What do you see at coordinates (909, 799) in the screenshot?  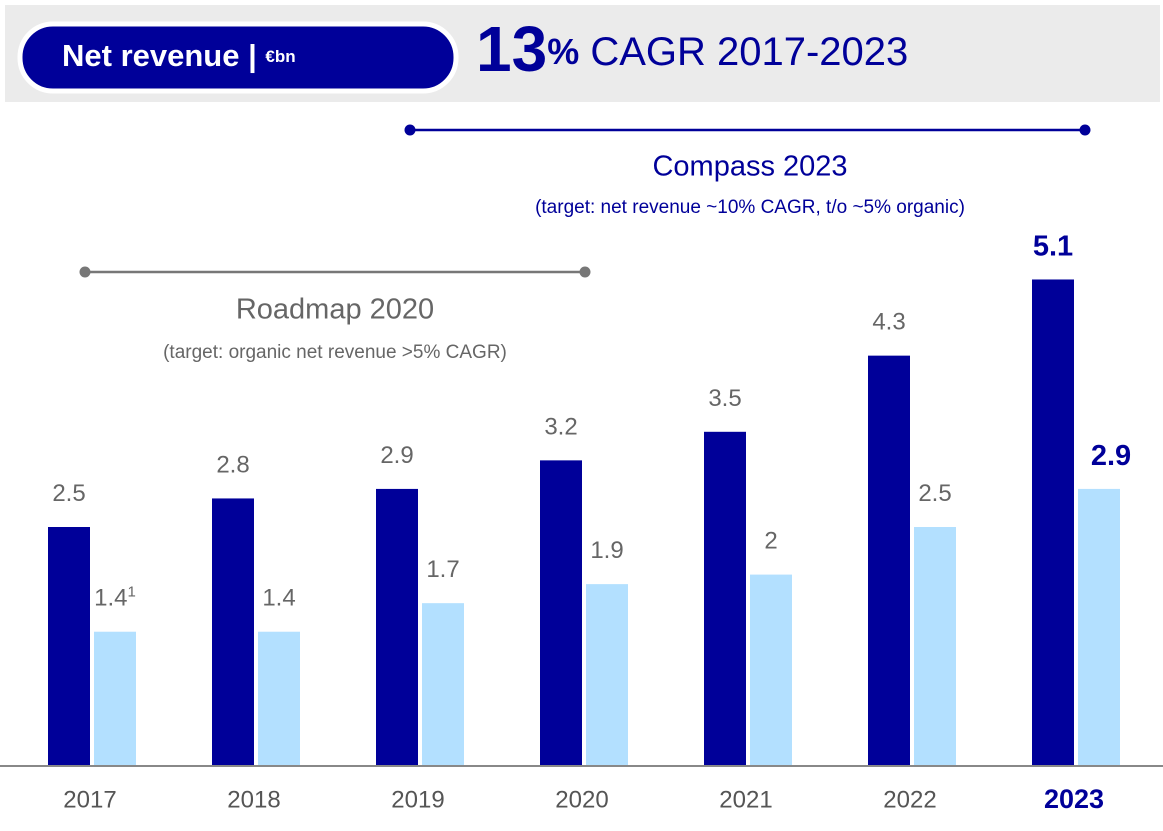 I see `x-tick-label: 2022` at bounding box center [909, 799].